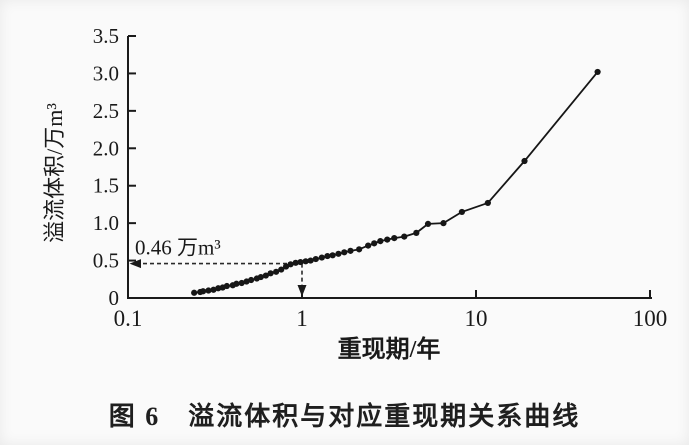  What do you see at coordinates (106, 223) in the screenshot?
I see `y-tick-label: 1.0` at bounding box center [106, 223].